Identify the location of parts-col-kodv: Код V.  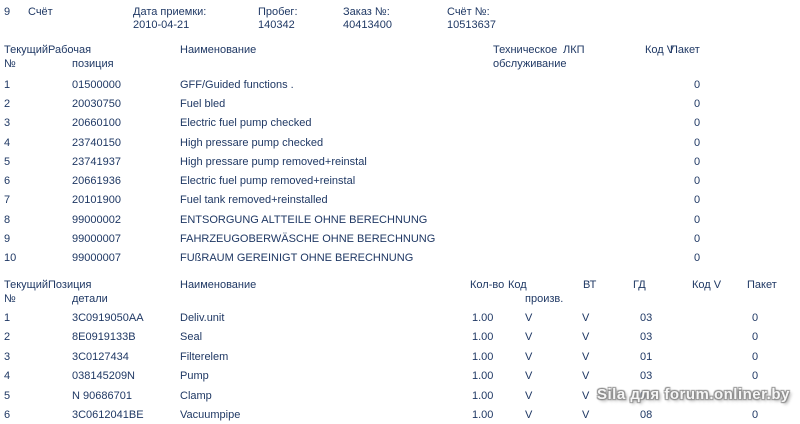
(707, 285).